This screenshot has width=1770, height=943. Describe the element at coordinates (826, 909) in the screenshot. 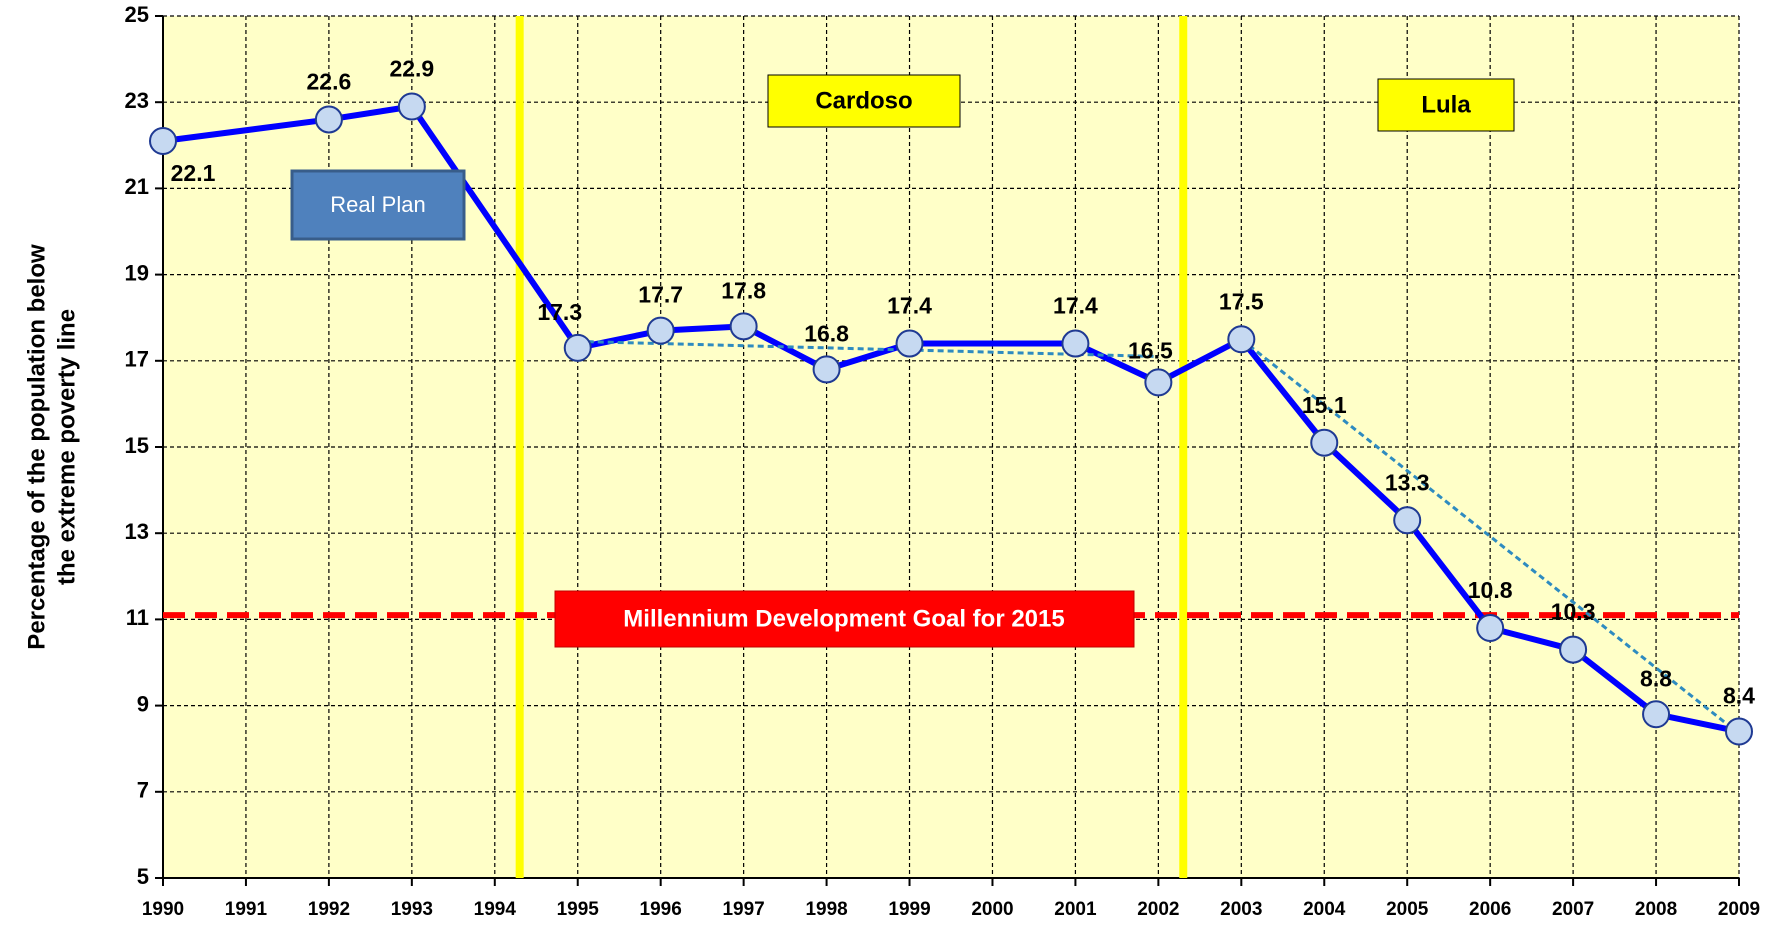

I see `x-tick-label: 1998` at that location.